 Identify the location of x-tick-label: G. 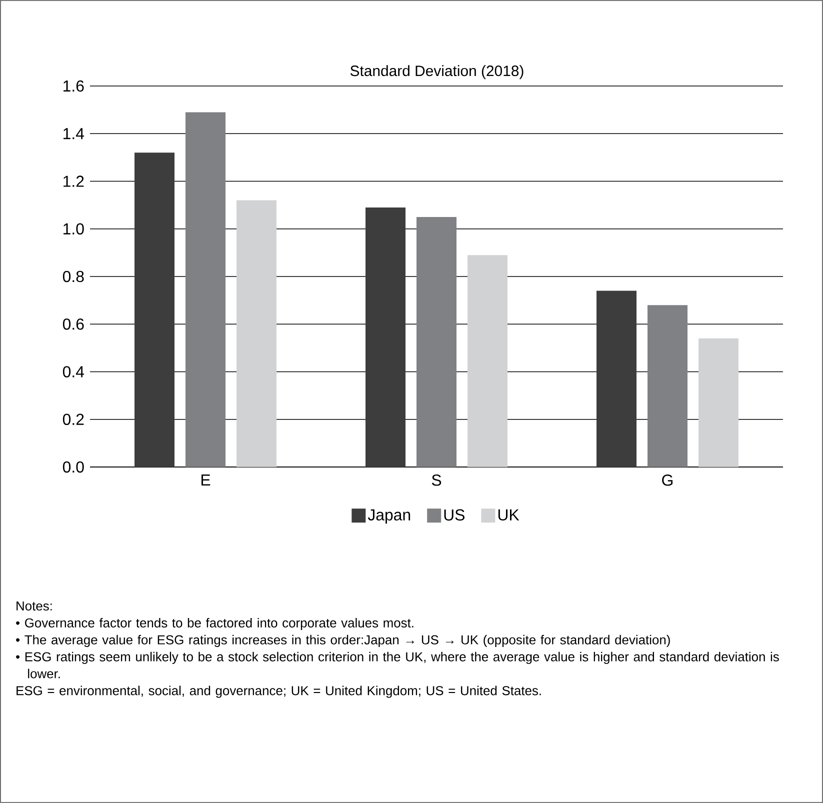
(667, 480).